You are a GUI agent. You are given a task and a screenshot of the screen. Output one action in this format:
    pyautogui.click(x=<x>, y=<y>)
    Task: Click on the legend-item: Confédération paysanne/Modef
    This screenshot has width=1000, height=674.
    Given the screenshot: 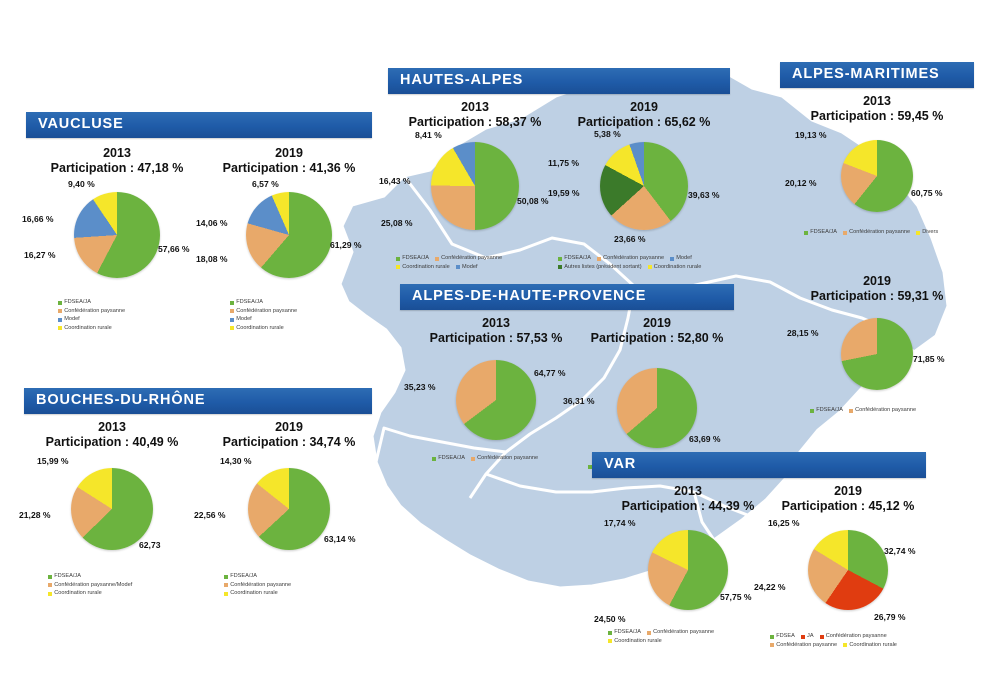 What is the action you would take?
    pyautogui.click(x=121, y=585)
    